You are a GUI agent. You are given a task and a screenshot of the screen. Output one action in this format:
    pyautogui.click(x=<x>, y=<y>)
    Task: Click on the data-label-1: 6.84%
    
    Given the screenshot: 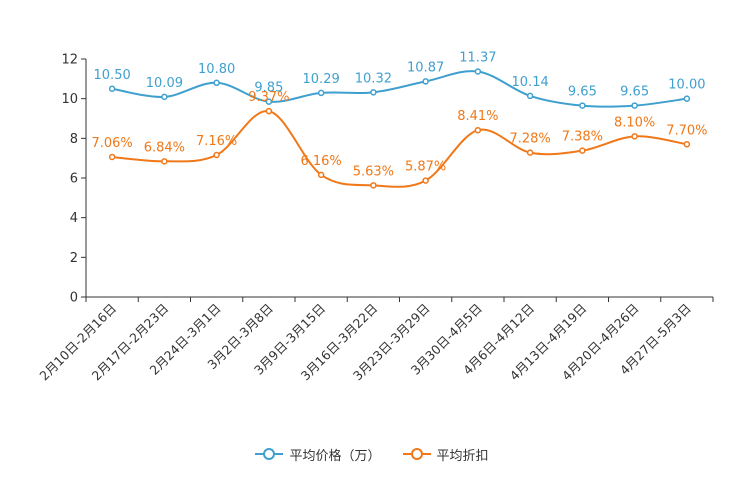 What is the action you would take?
    pyautogui.click(x=164, y=147)
    